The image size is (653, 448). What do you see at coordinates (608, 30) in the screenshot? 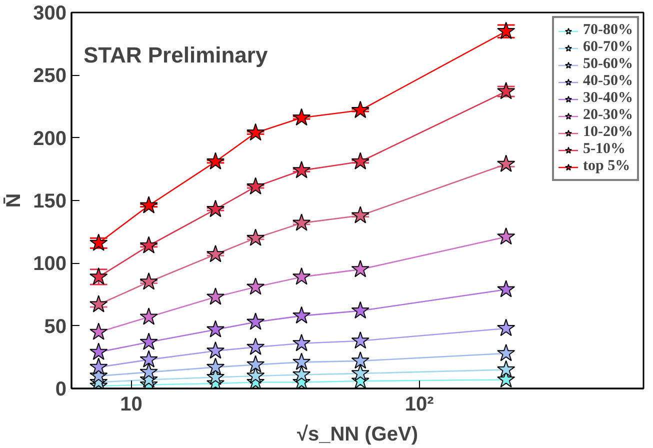
I see `legend-label: 70-80%` at bounding box center [608, 30].